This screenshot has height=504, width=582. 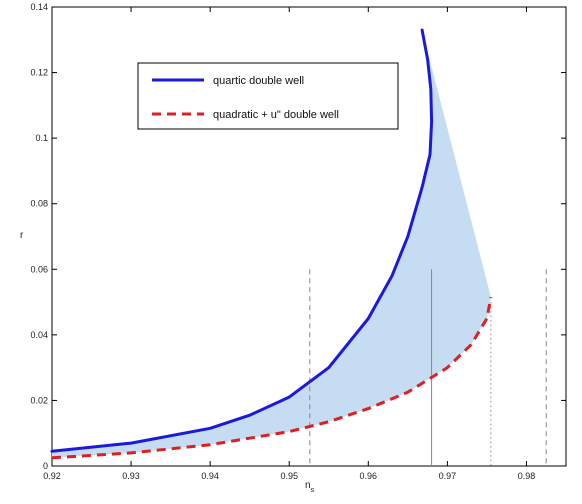 What do you see at coordinates (289, 476) in the screenshot?
I see `x-tick-label: 0.95` at bounding box center [289, 476].